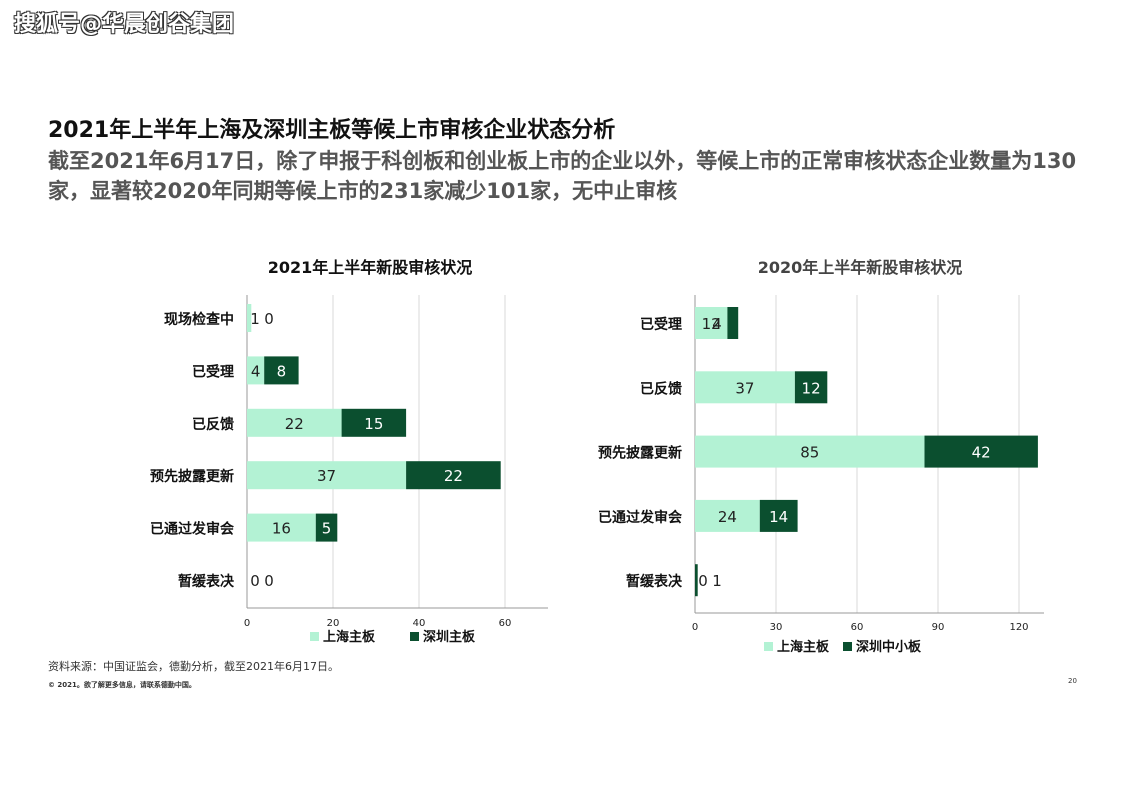  Describe the element at coordinates (1072, 681) in the screenshot. I see `page-number: 20` at that location.